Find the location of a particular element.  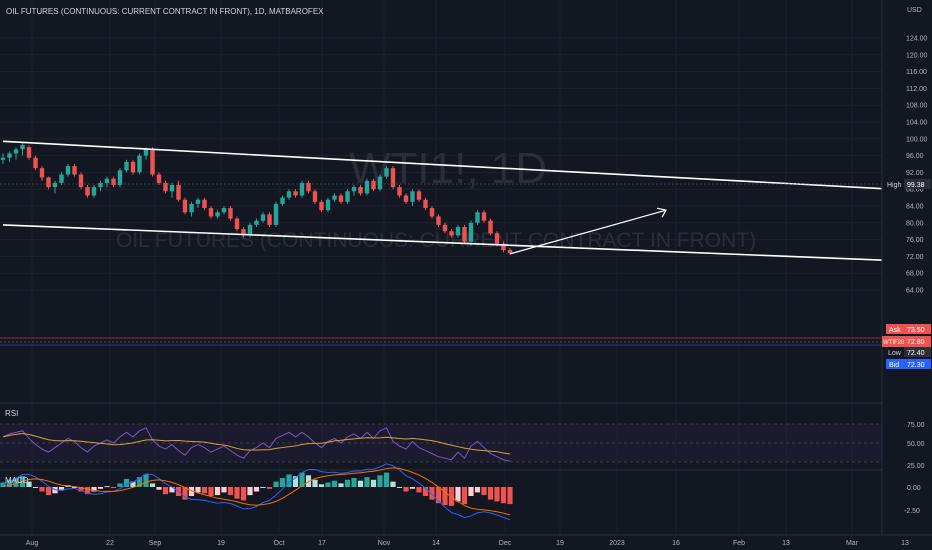

price-axis-bg is located at coordinates (907, 267).